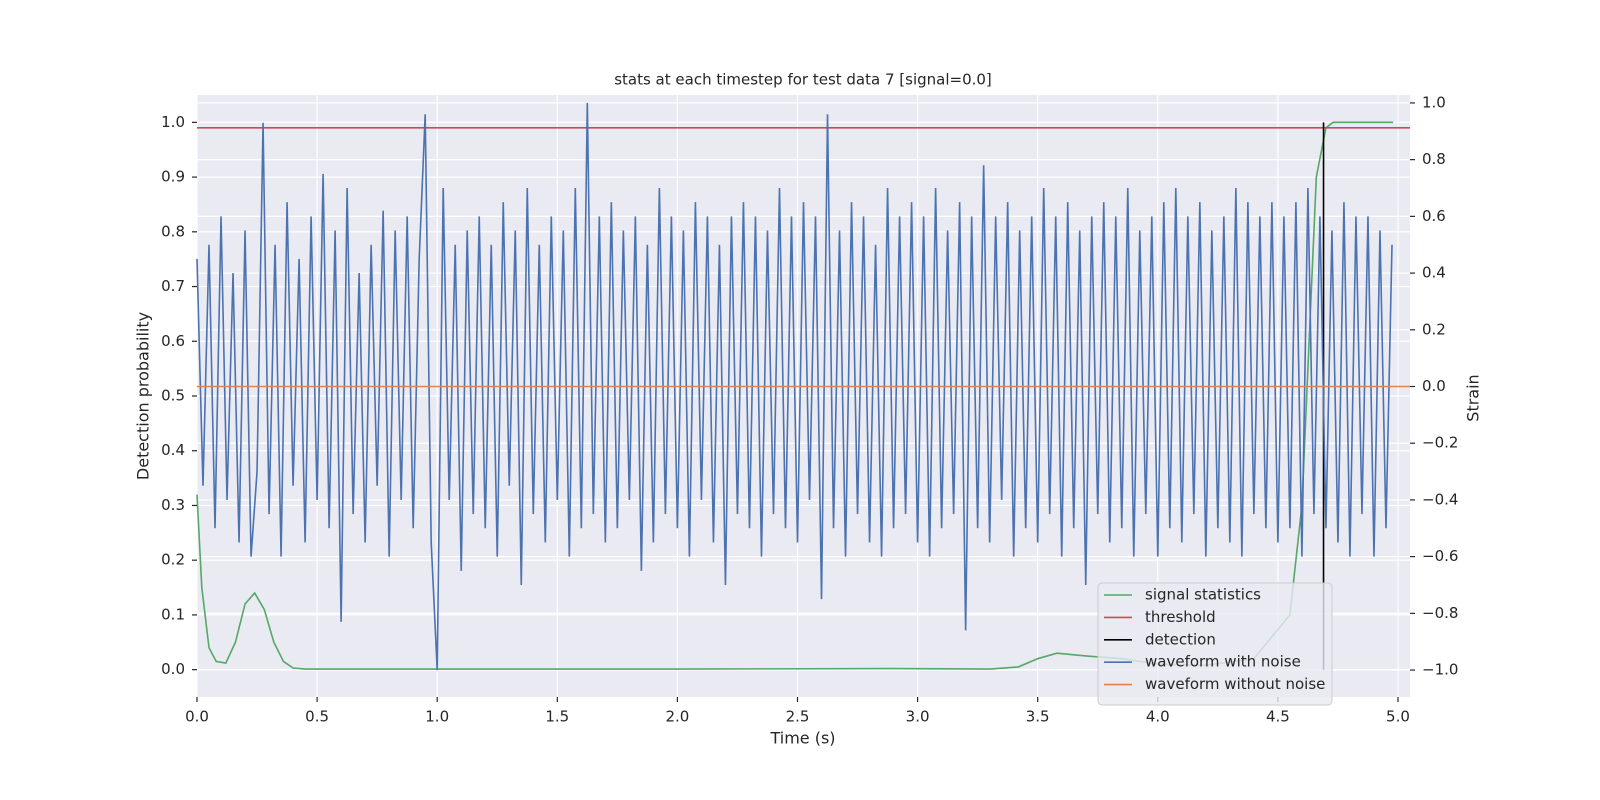 The image size is (1600, 800). What do you see at coordinates (1398, 717) in the screenshot?
I see `x-tick-label: 5.0` at bounding box center [1398, 717].